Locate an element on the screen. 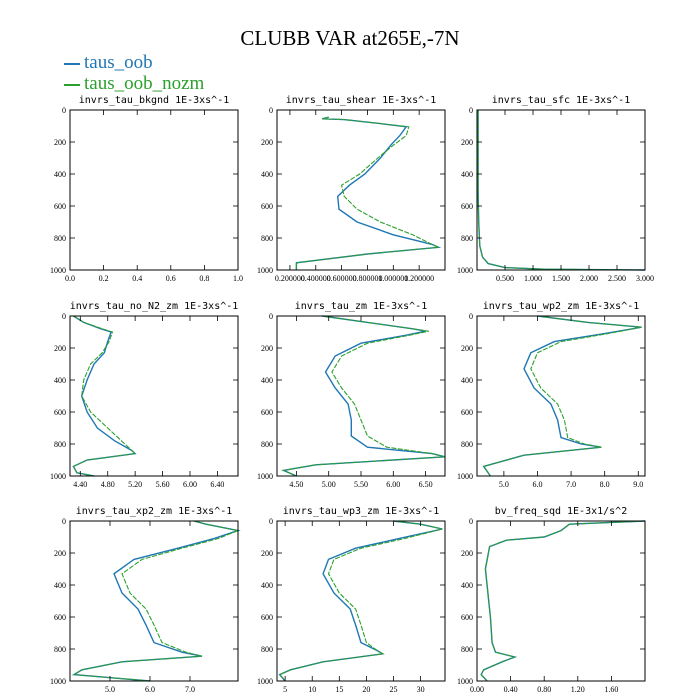  panel-title: invrs_tau_xp2_zm 1E-3xs^-1 is located at coordinates (154, 511).